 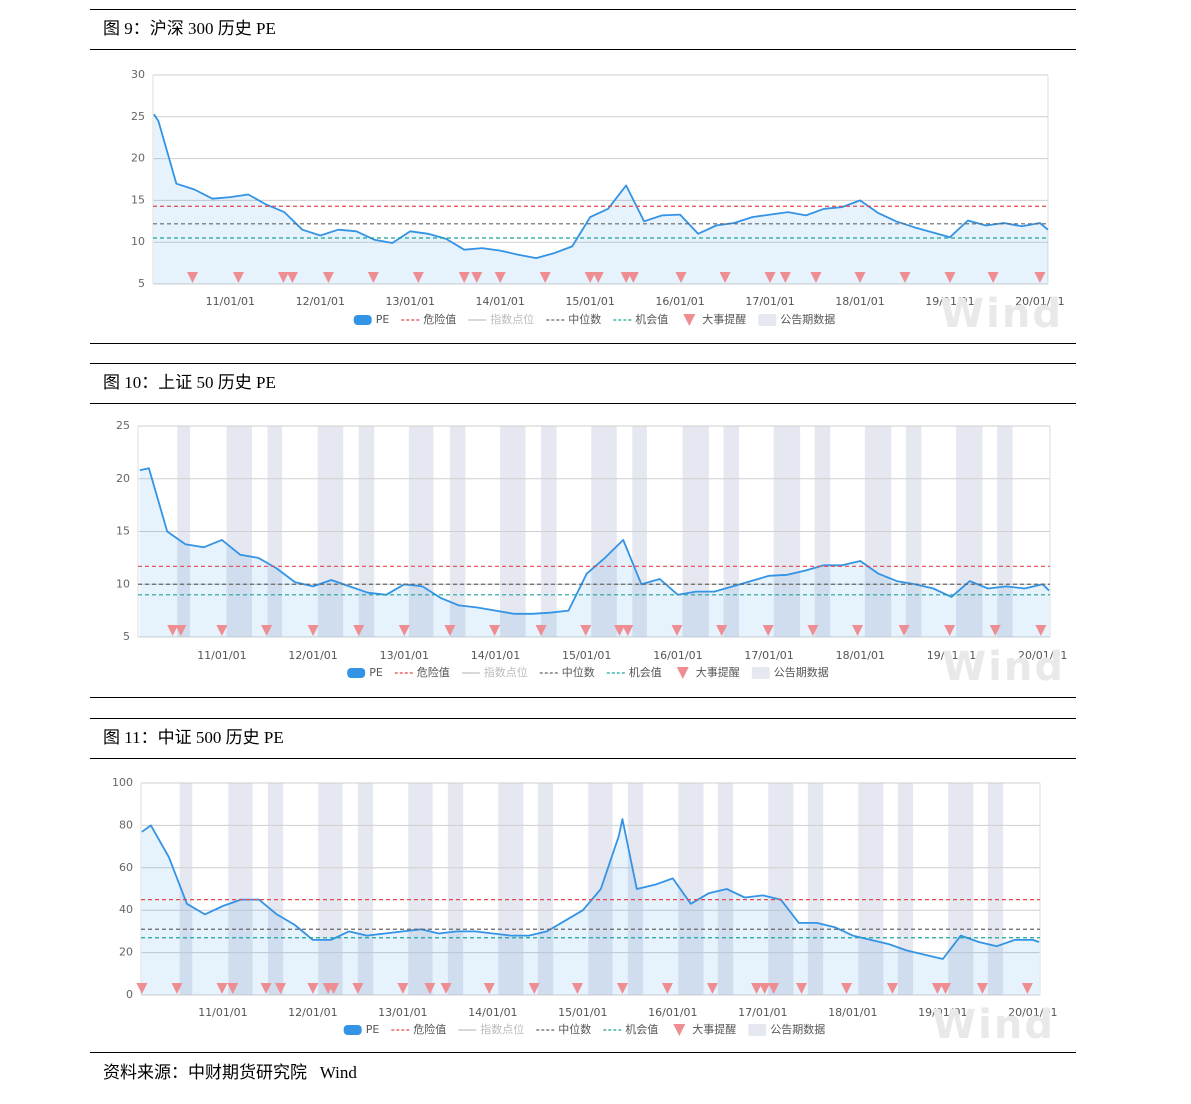 I want to click on legend-item: 危险值, so click(x=428, y=319).